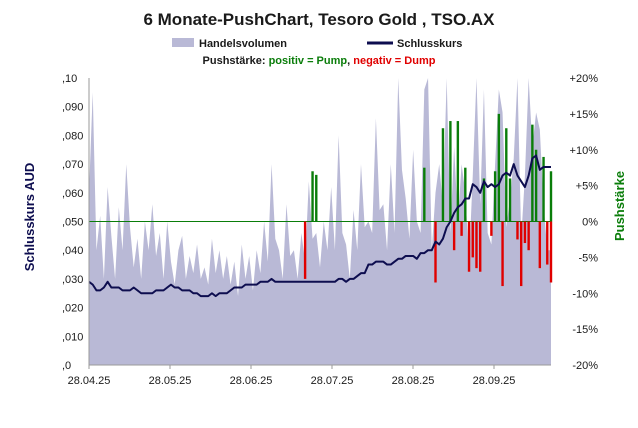 The height and width of the screenshot is (428, 638). Describe the element at coordinates (72, 280) in the screenshot. I see `y-tick-left: ,030` at that location.